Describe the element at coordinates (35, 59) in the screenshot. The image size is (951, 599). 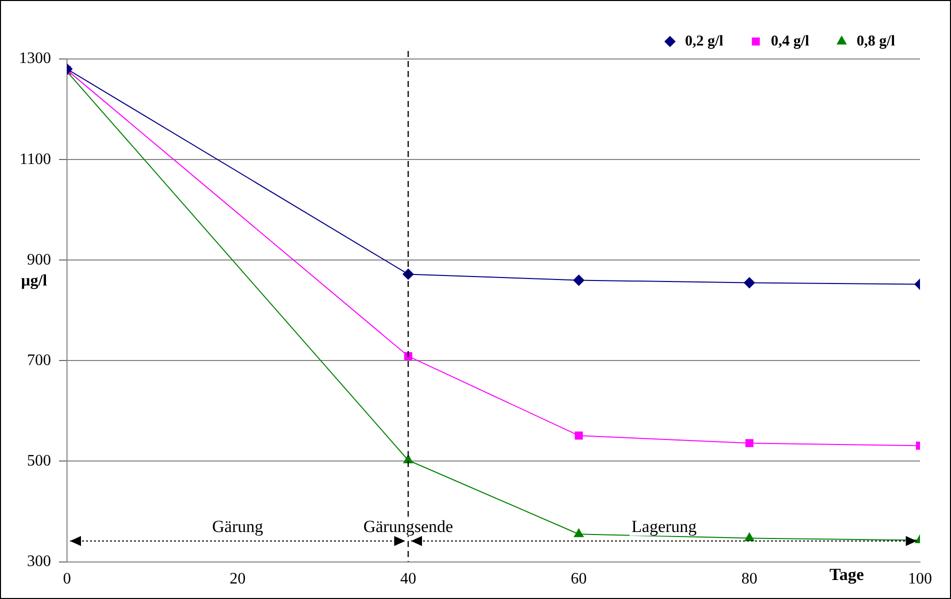
I see `y-tick-label: 1300` at that location.